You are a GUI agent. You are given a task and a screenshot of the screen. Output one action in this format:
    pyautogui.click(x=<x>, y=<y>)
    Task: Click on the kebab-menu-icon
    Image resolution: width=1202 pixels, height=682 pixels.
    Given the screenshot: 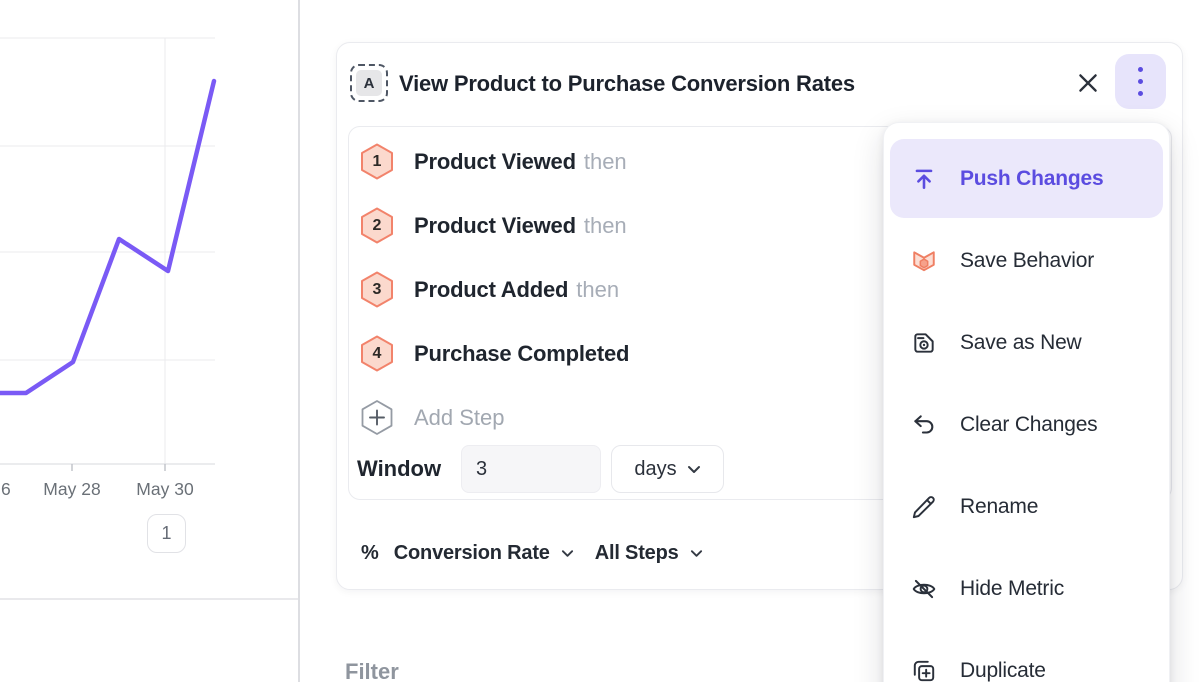 What is the action you would take?
    pyautogui.click(x=1140, y=81)
    